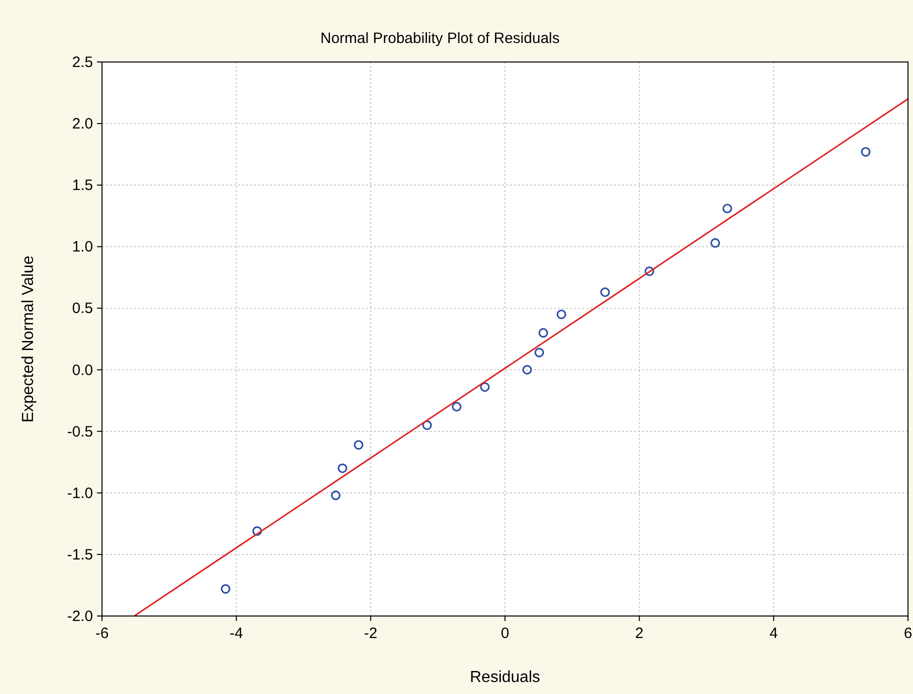 The image size is (913, 694). I want to click on y-tick-label: -1.0, so click(80, 493).